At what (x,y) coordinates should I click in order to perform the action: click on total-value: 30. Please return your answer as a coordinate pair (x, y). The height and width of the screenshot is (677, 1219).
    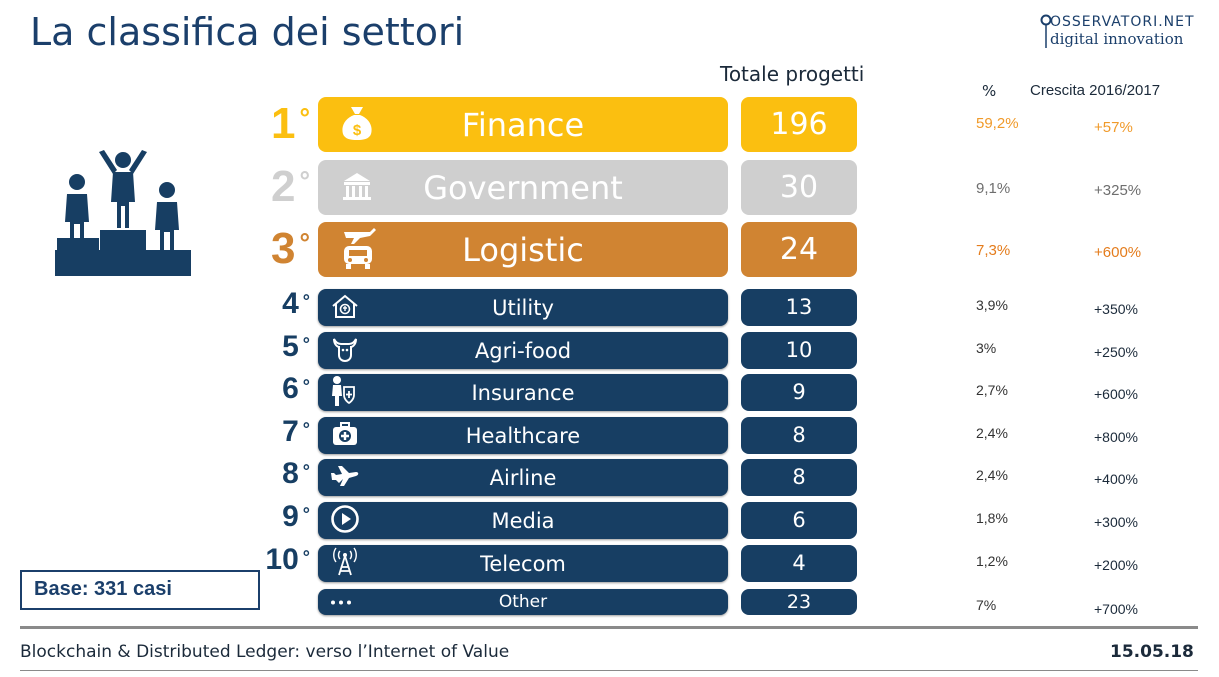
    Looking at the image, I should click on (799, 187).